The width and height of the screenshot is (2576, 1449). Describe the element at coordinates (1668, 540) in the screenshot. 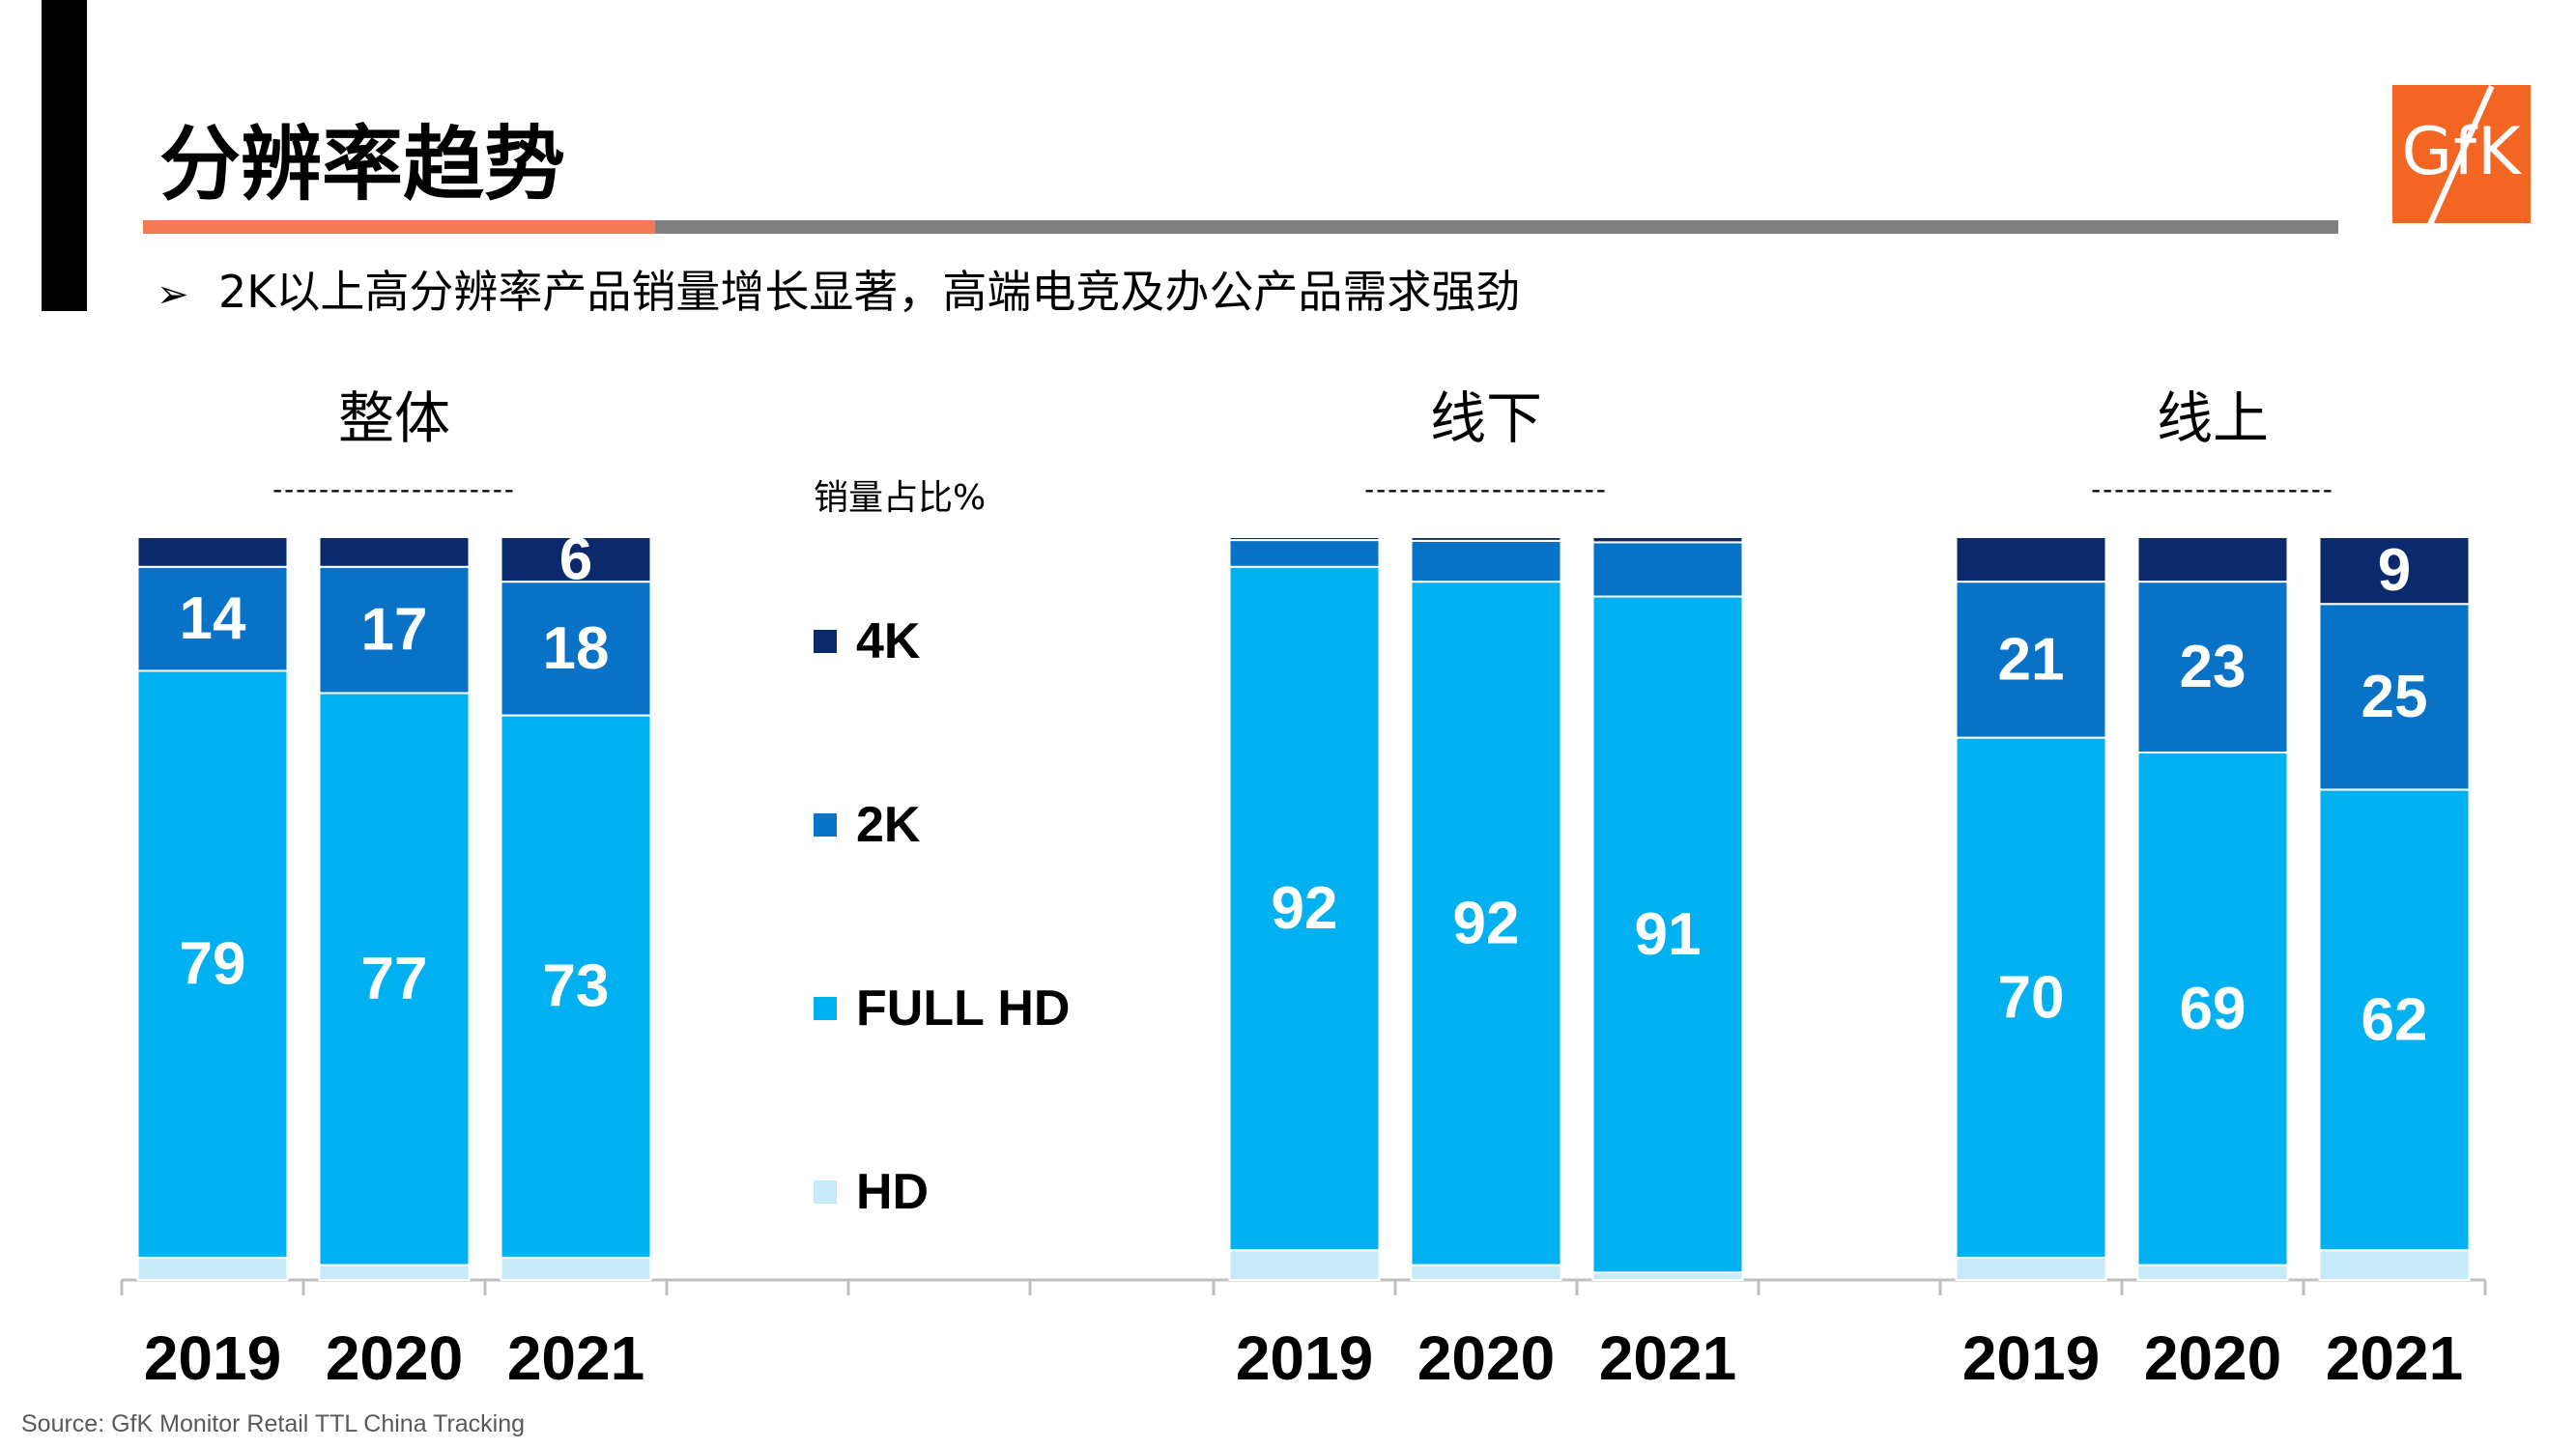

I see `bar-1-2021-4k` at that location.